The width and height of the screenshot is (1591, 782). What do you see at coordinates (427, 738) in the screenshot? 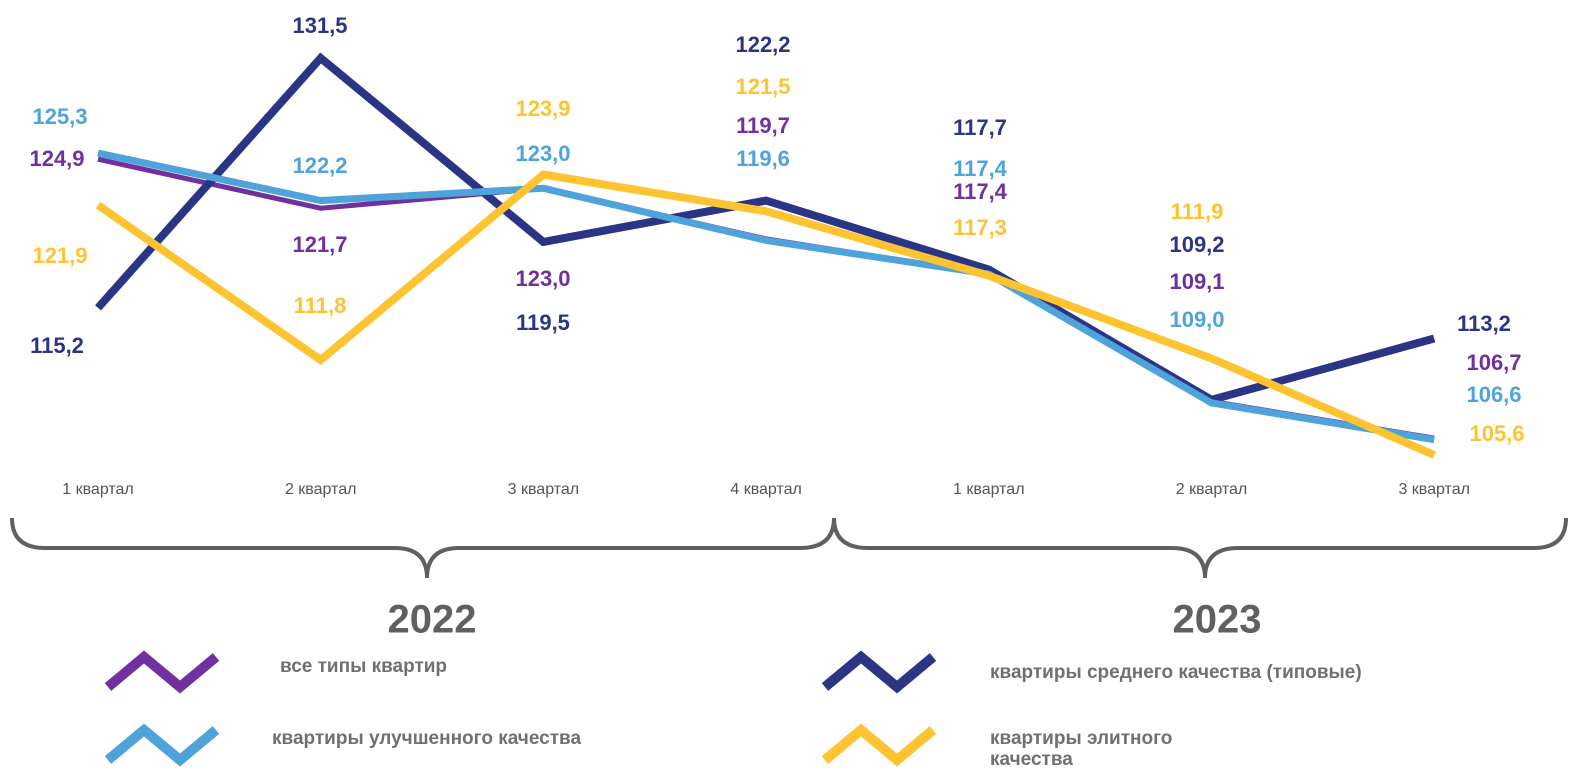
I see `legend-label: квартиры улучшенного качества` at bounding box center [427, 738].